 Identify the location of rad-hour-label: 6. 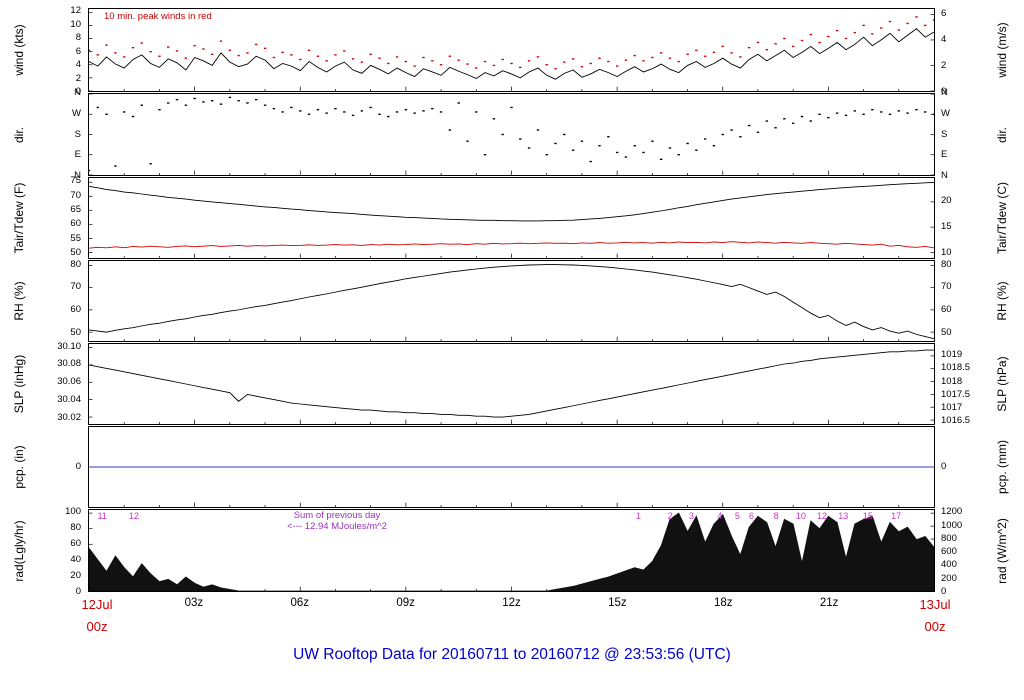
(751, 516).